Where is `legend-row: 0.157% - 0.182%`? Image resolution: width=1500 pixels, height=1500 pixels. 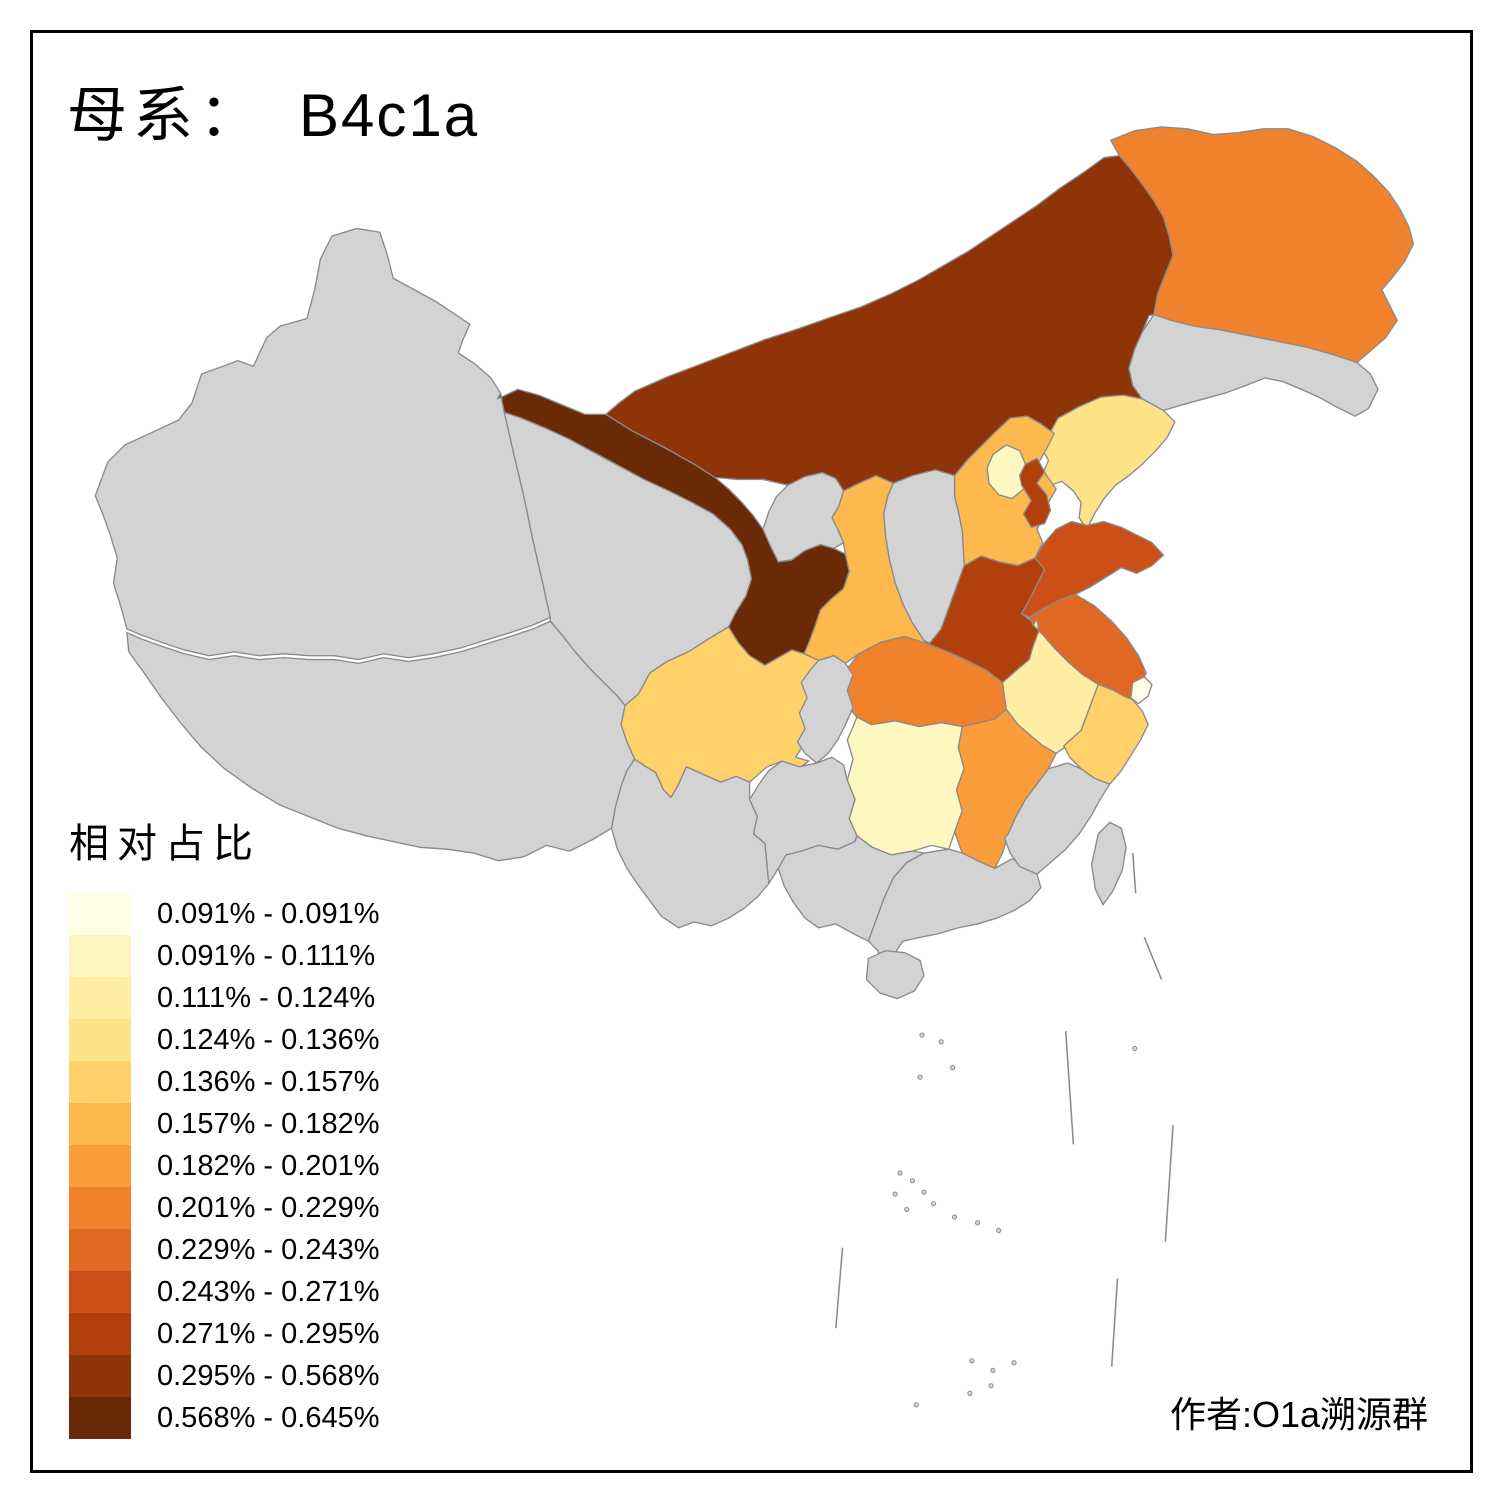
legend-row: 0.157% - 0.182% is located at coordinates (224, 1124).